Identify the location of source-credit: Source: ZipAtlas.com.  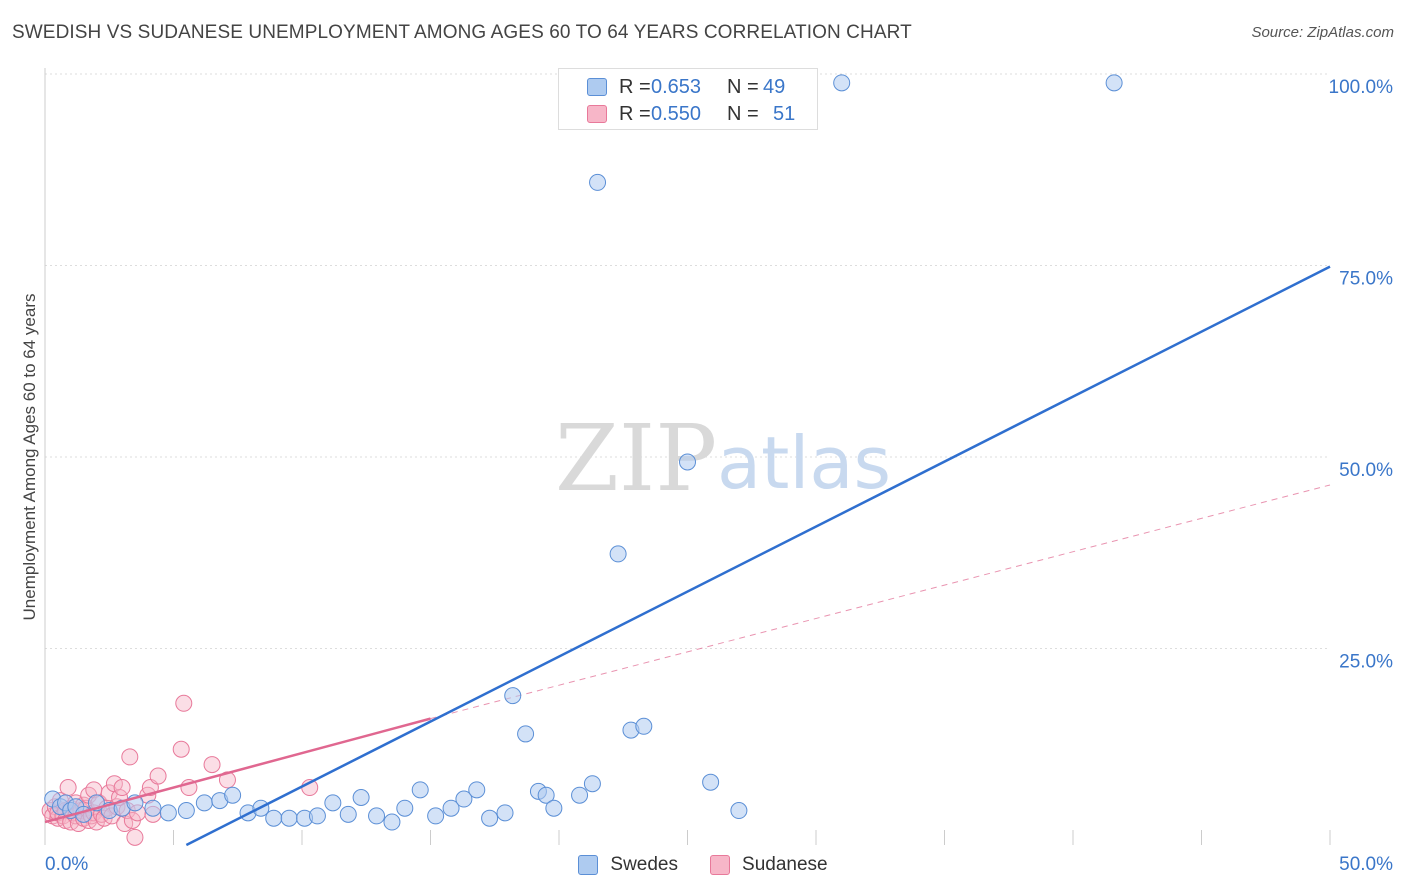
(1322, 32).